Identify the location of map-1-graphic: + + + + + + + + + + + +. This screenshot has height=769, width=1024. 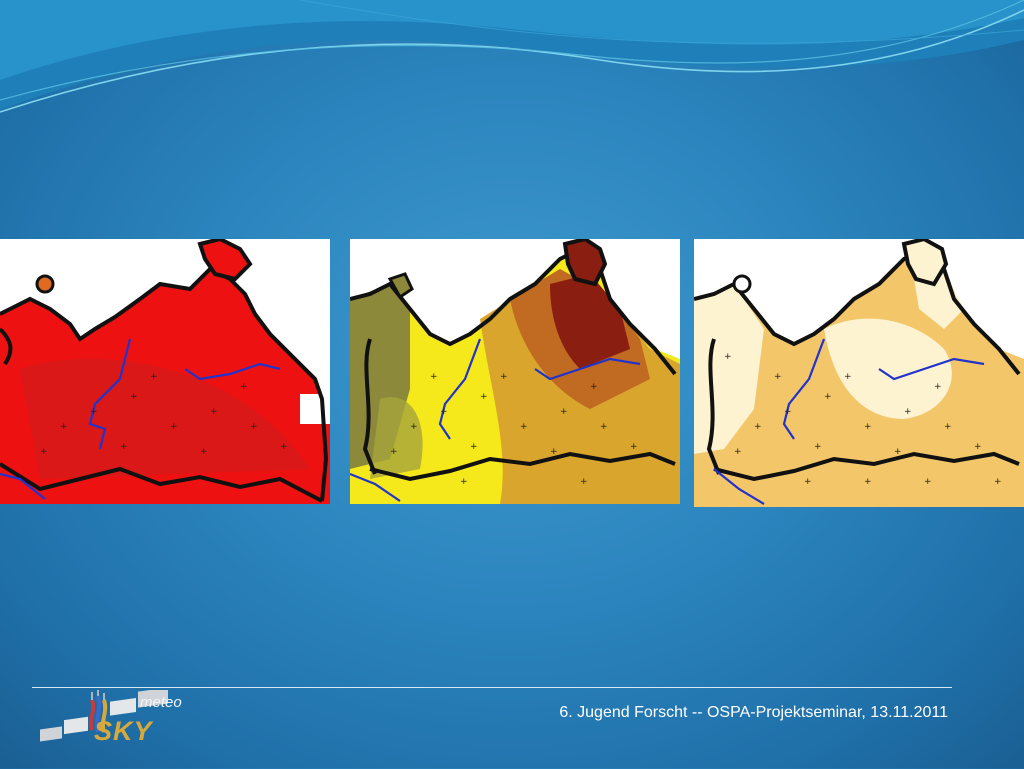
(165, 371).